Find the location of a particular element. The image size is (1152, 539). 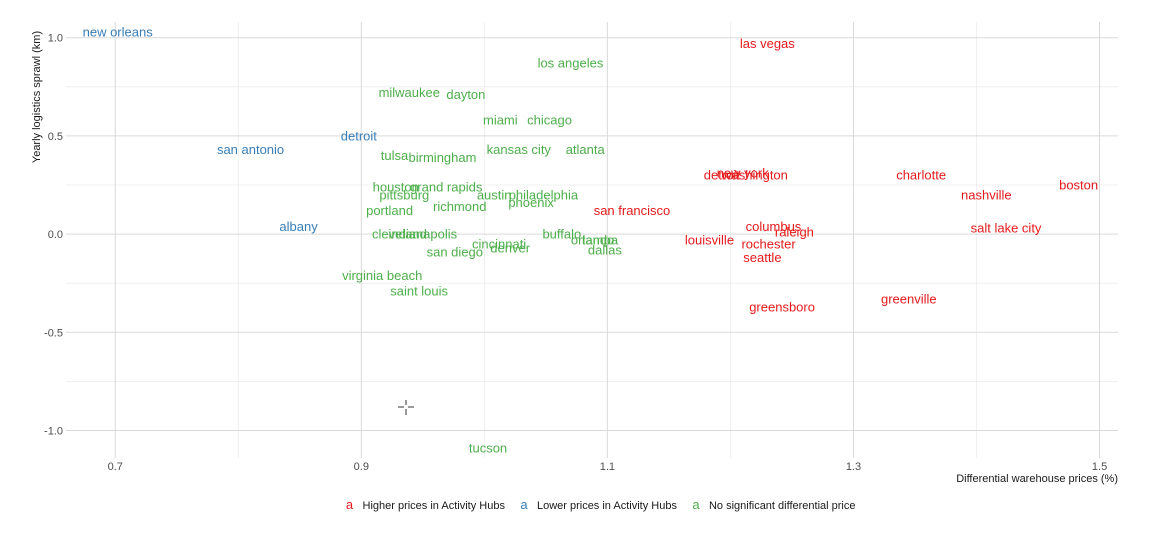

city-label-higher: greensboro is located at coordinates (782, 306).